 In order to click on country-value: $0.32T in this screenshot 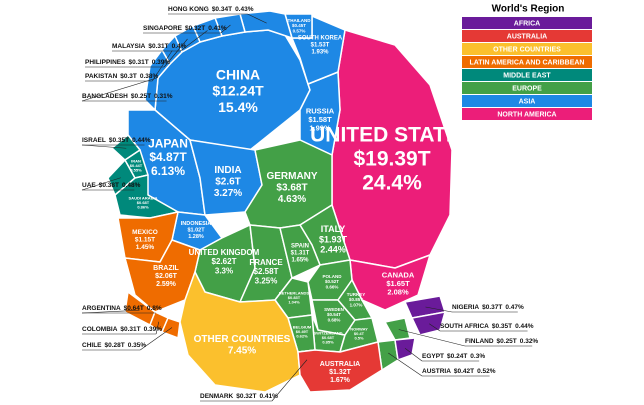, I will do `click(246, 396)`.